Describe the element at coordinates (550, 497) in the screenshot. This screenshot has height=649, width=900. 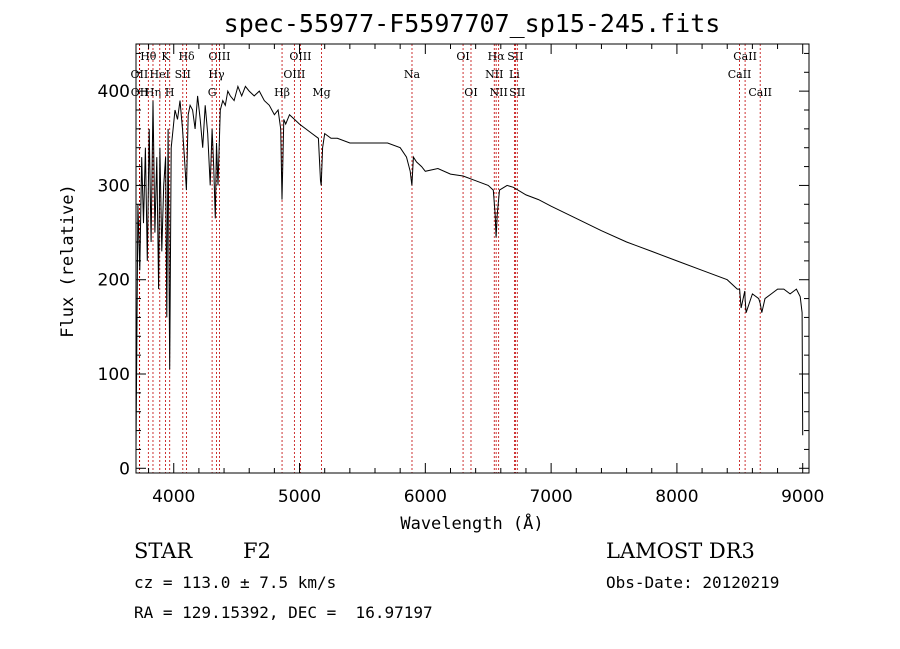
I see `x-tick-label: 7000` at that location.